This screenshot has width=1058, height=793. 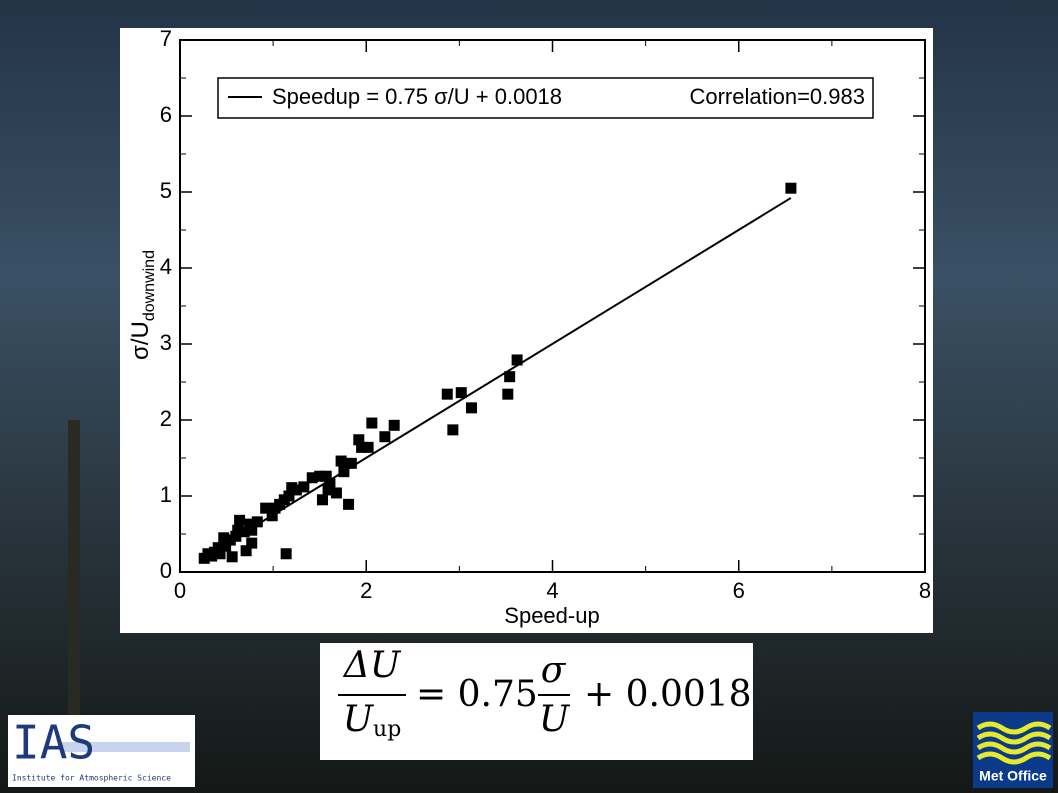 I want to click on y-tick-label: 6, so click(x=166, y=114).